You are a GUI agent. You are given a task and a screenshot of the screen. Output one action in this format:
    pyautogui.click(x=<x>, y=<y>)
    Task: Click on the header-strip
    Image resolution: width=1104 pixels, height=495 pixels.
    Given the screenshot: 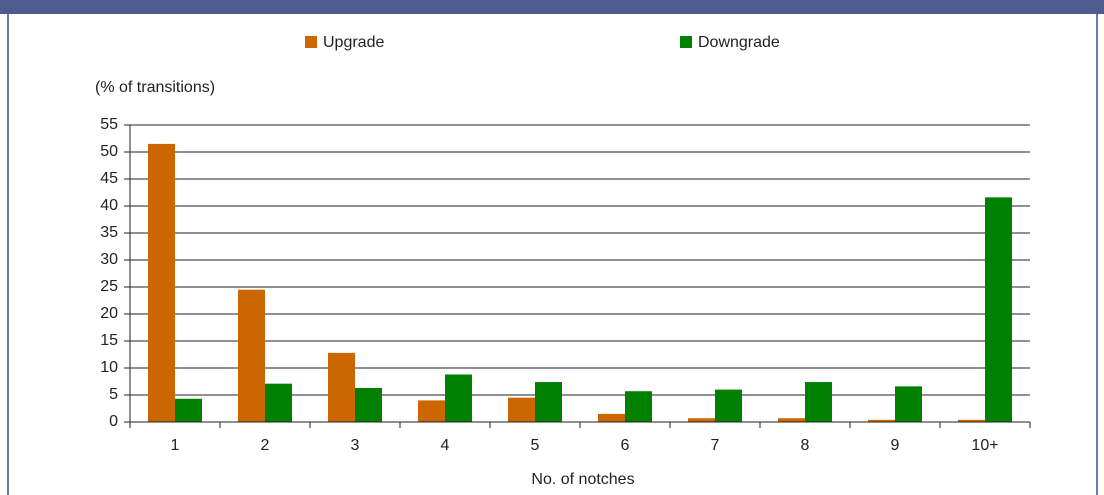 What is the action you would take?
    pyautogui.click(x=552, y=7)
    